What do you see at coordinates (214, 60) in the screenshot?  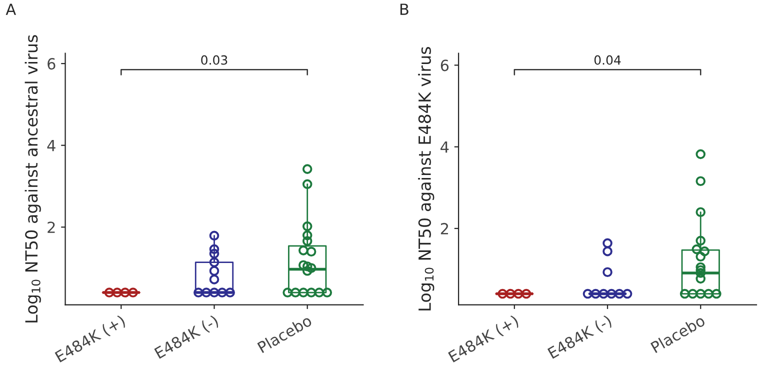 I see `annotation: 0.03` at bounding box center [214, 60].